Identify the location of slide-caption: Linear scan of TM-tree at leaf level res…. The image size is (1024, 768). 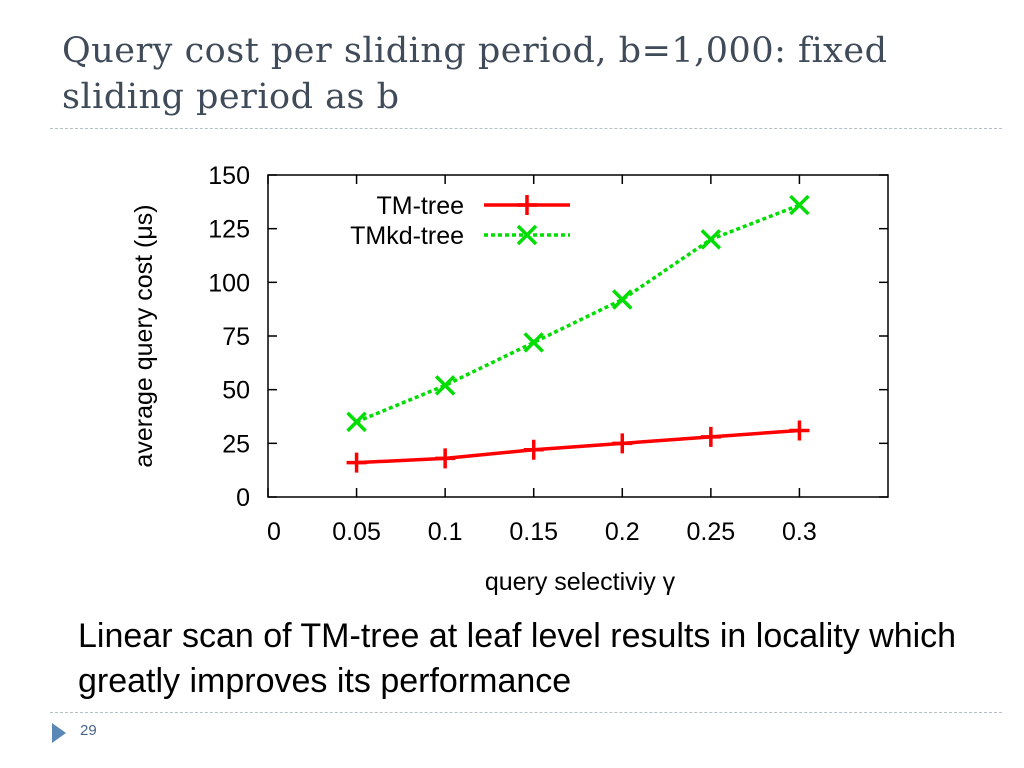
(517, 658).